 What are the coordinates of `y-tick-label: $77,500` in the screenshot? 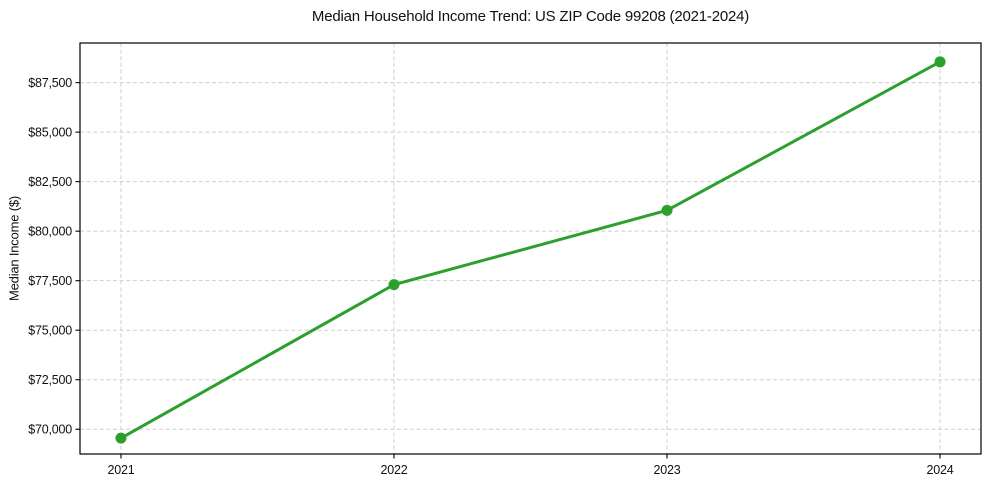 It's located at (50, 281).